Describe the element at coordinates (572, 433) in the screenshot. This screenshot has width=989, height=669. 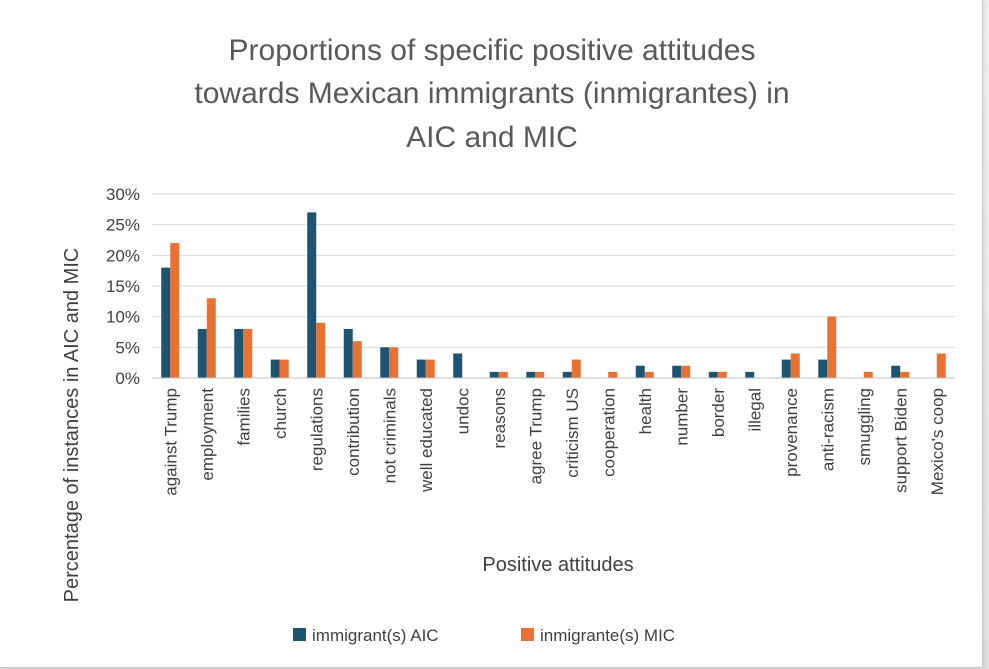
I see `x-tick-label: criticism US` at that location.